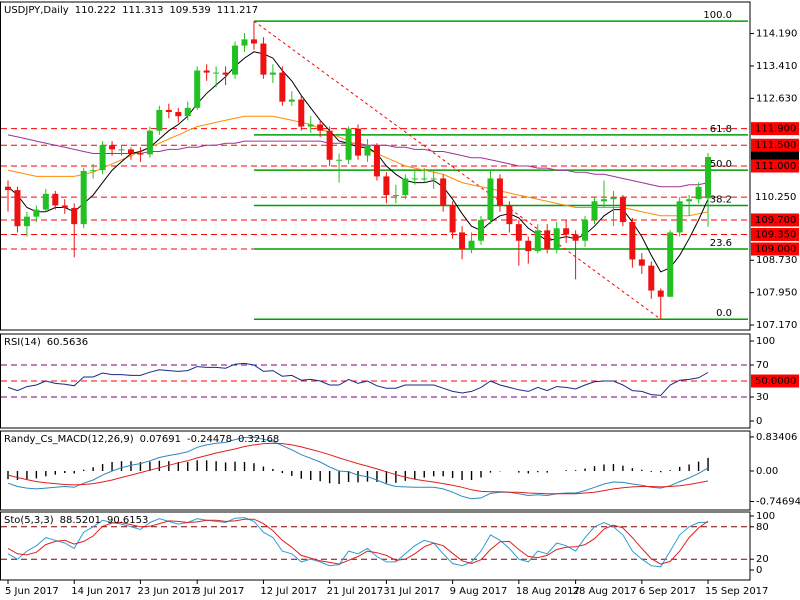 The height and width of the screenshot is (600, 800). Describe the element at coordinates (721, 164) in the screenshot. I see `fib-label: 50.0` at that location.